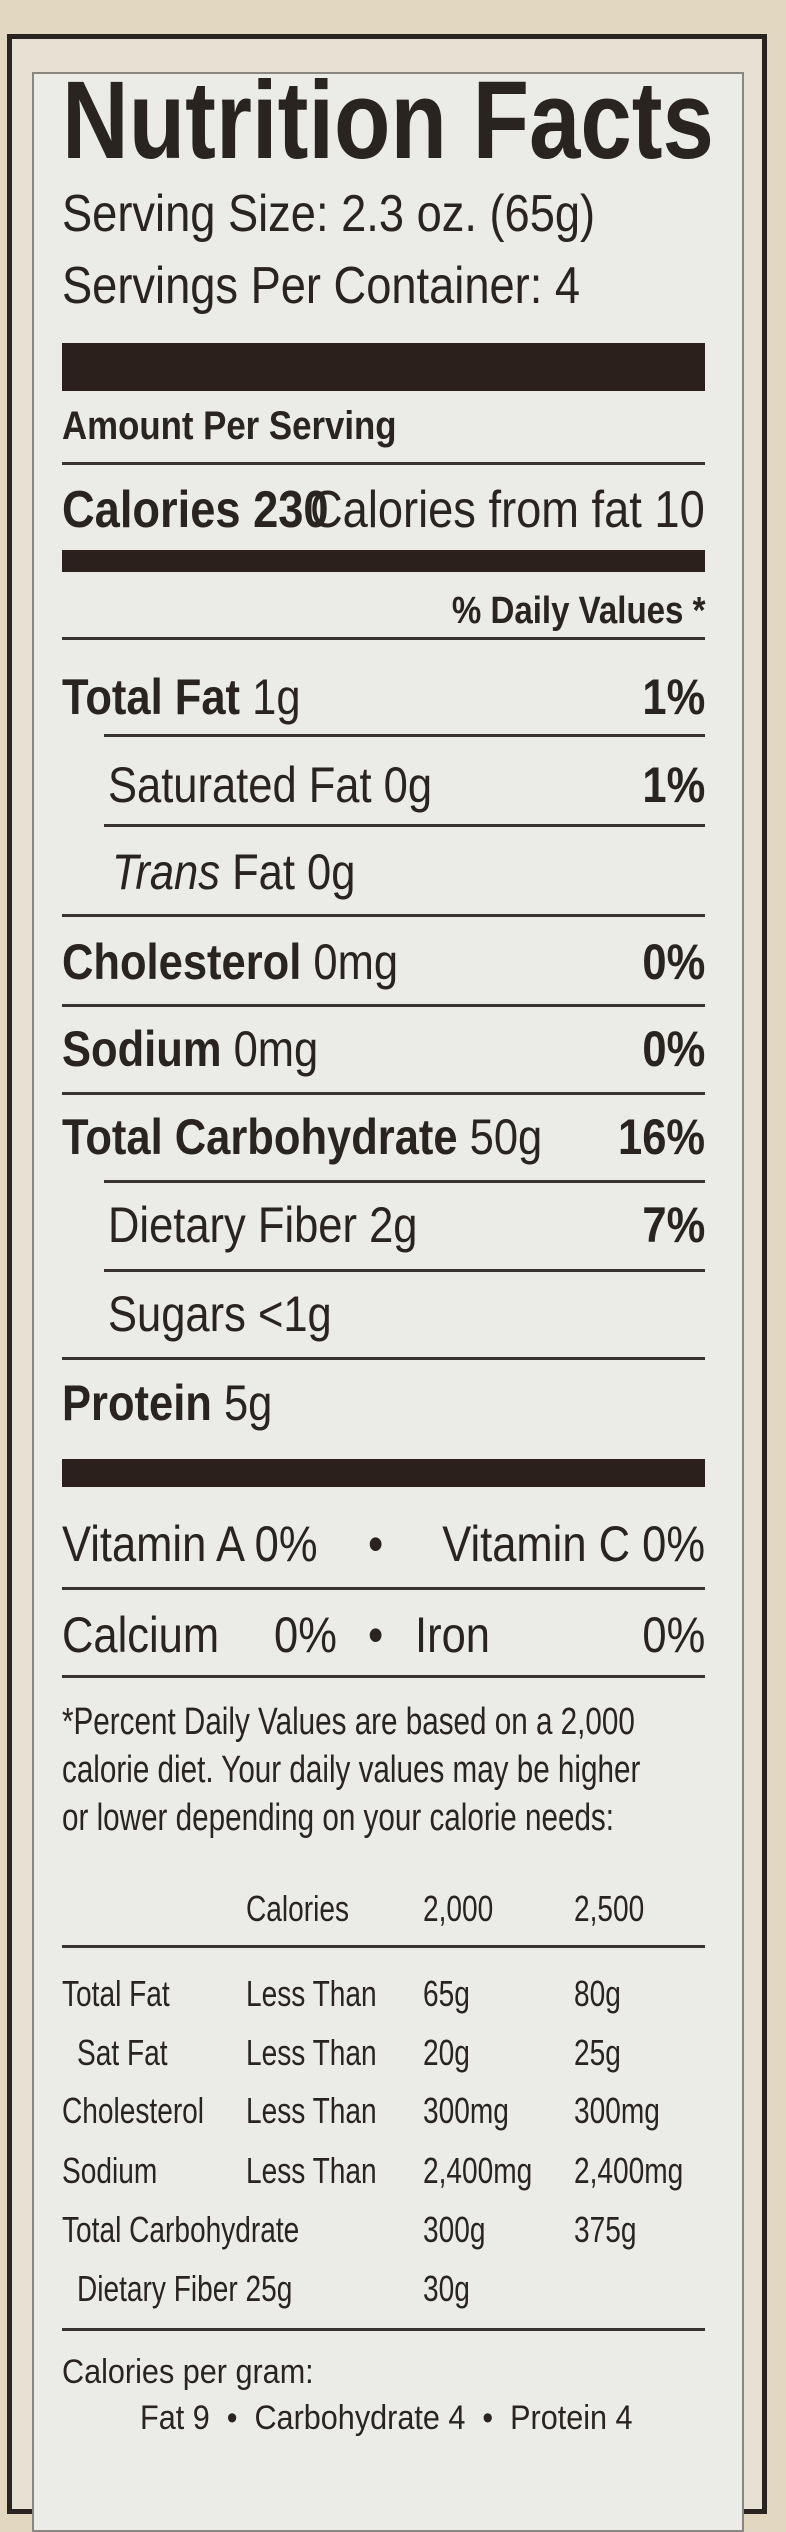 This screenshot has width=786, height=2532. What do you see at coordinates (446, 1993) in the screenshot?
I see `table-cell: 65g` at bounding box center [446, 1993].